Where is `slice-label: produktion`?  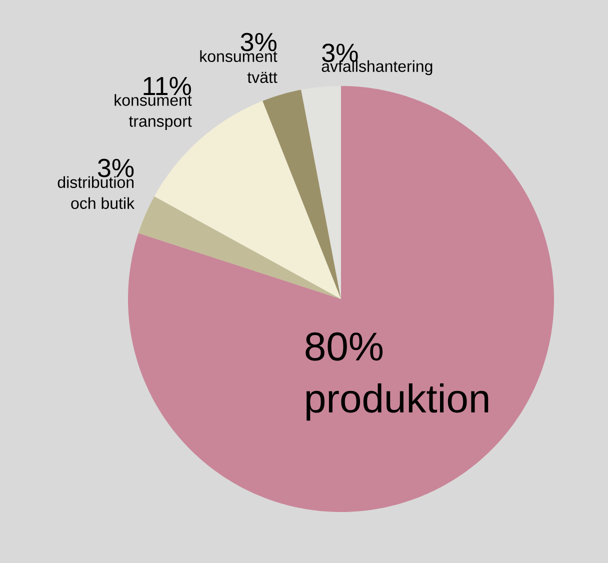
slice-label: produktion is located at coordinates (397, 402).